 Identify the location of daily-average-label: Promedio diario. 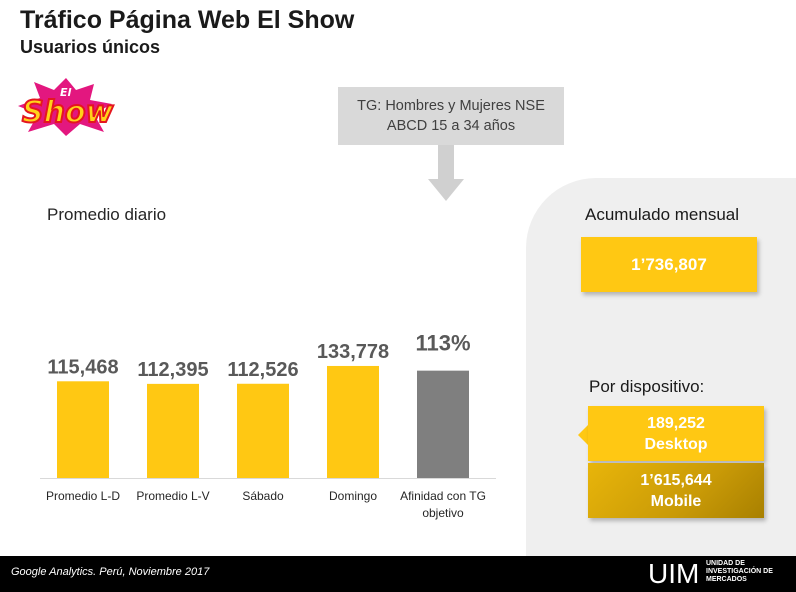
(107, 214).